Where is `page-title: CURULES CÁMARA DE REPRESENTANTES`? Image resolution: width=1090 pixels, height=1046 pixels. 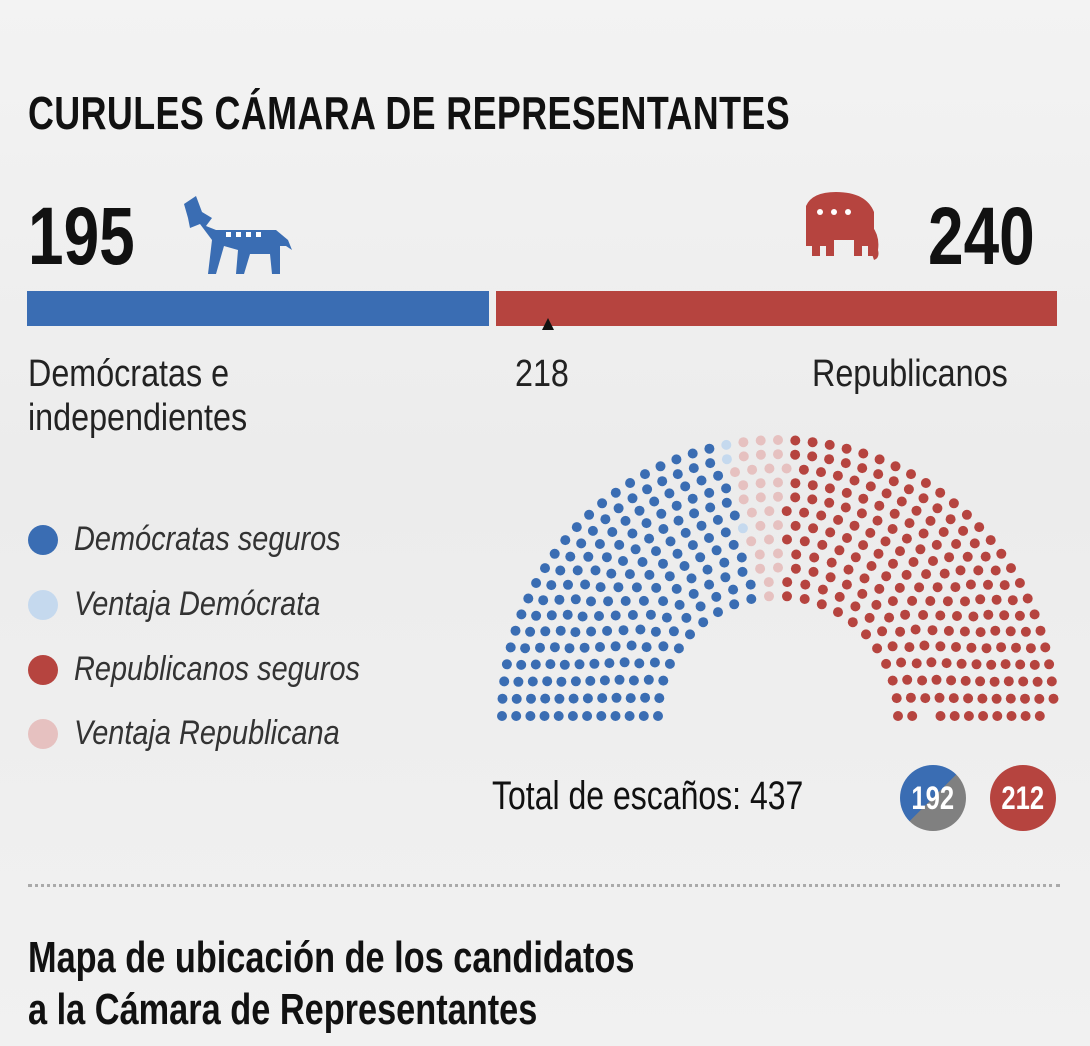
page-title: CURULES CÁMARA DE REPRESENTANTES is located at coordinates (409, 113).